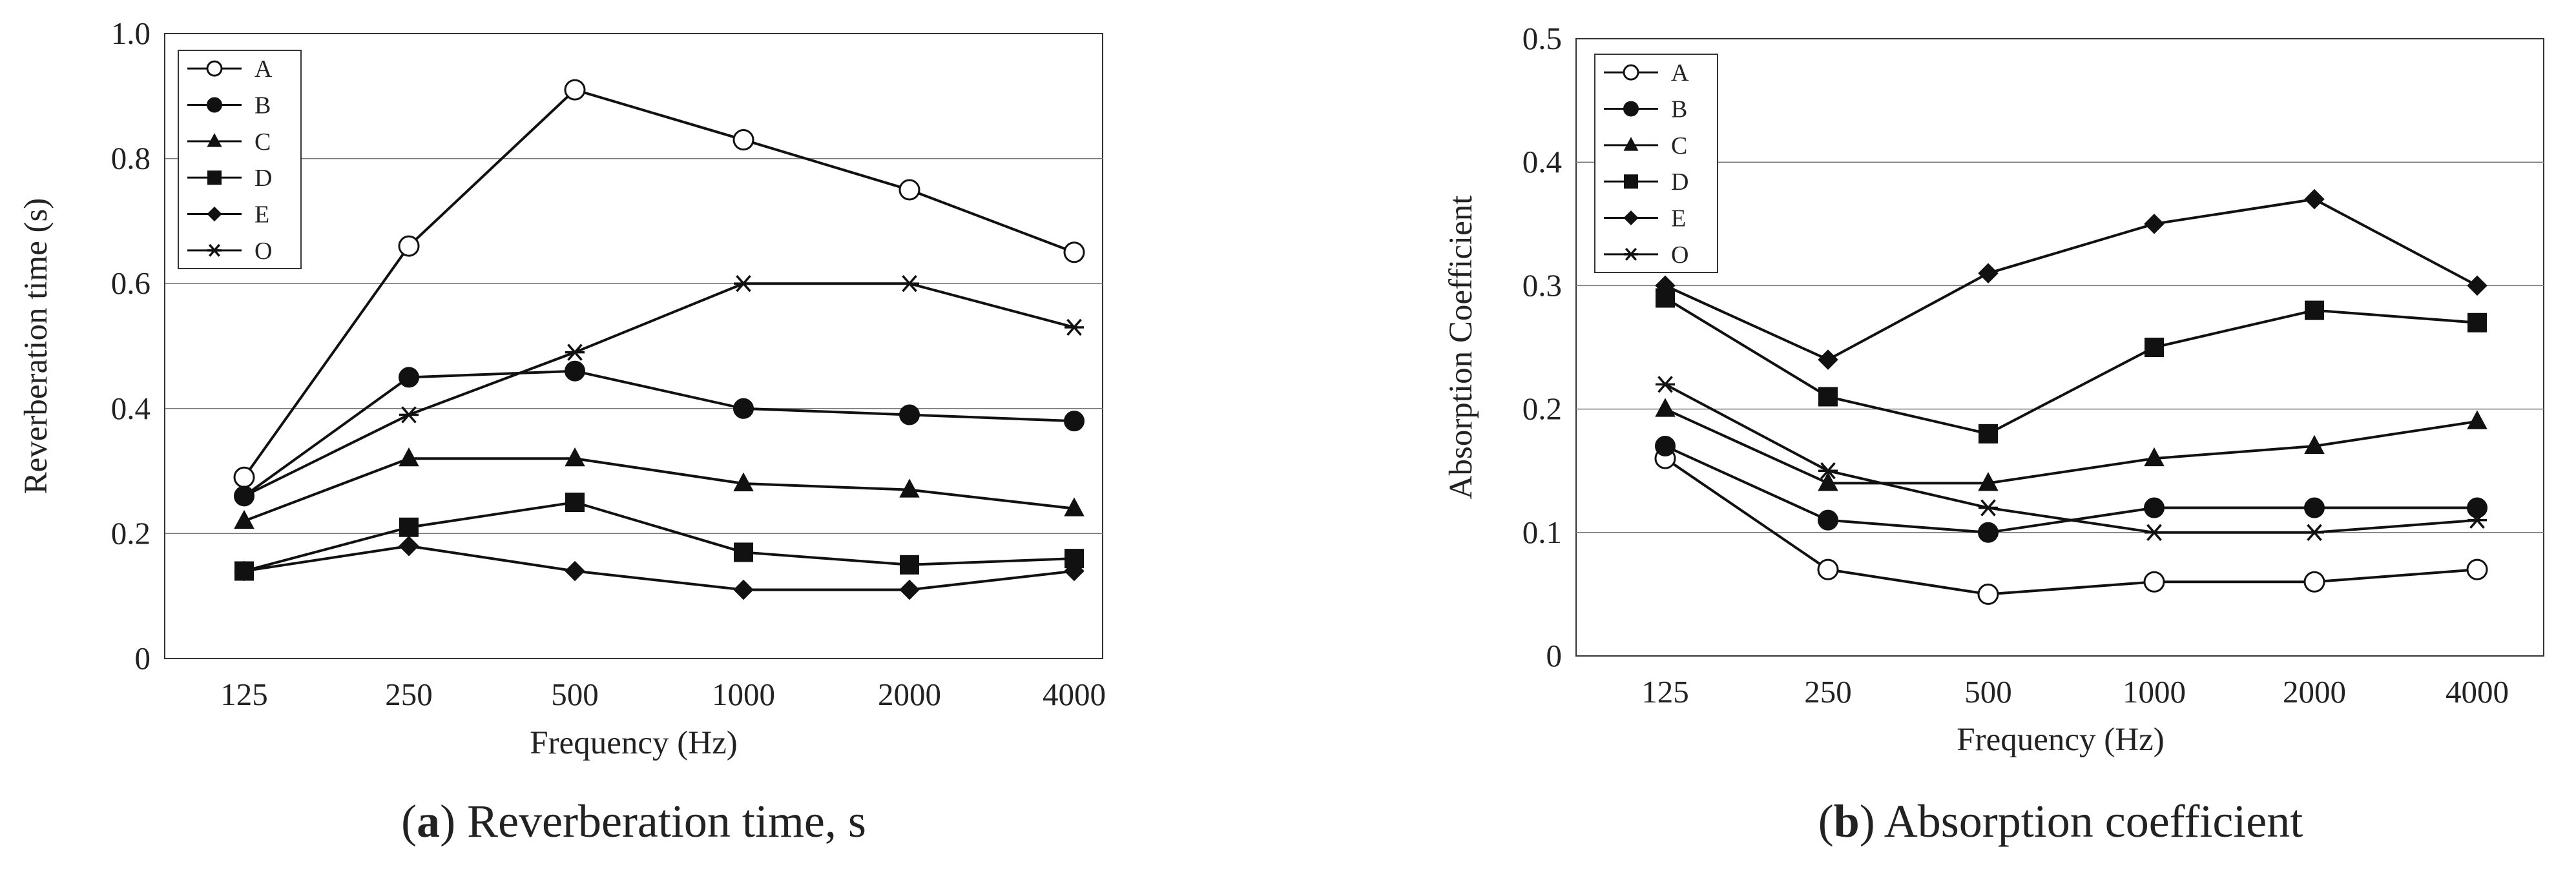 The image size is (2576, 869). I want to click on y-tick-label: 0.8, so click(131, 158).